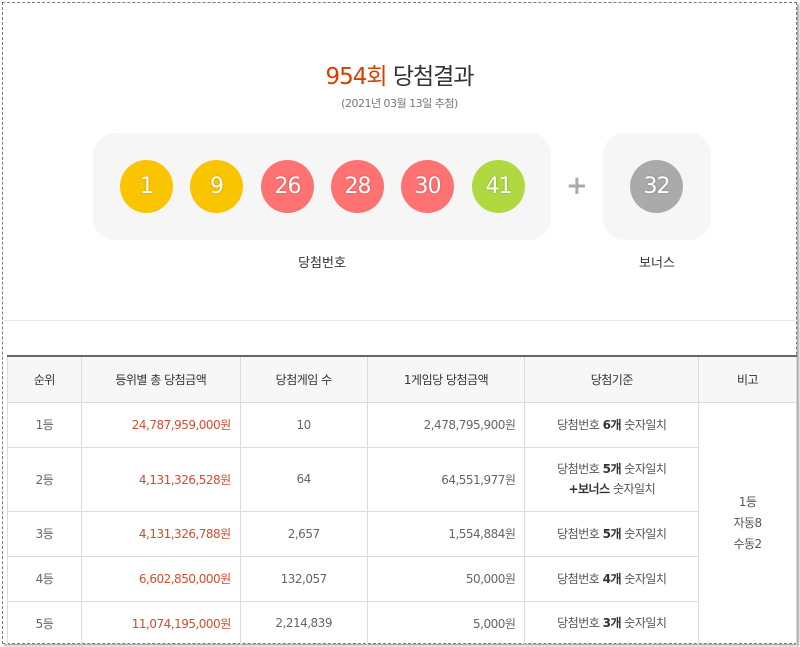 The width and height of the screenshot is (800, 647). What do you see at coordinates (612, 623) in the screenshot?
I see `criteria-cell: 당첨번호 3개 숫자일치` at bounding box center [612, 623].